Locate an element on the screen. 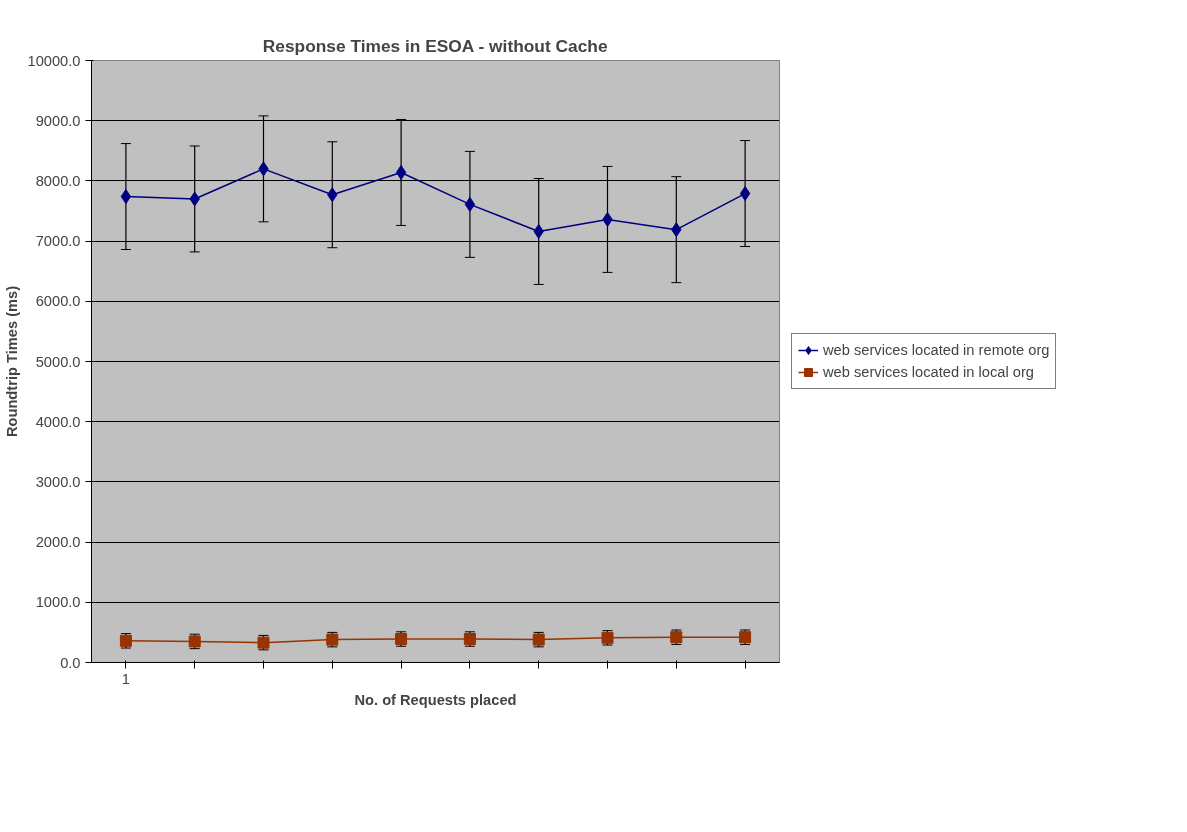  y-axis-title: Roundtrip Times (ms) is located at coordinates (11, 361).